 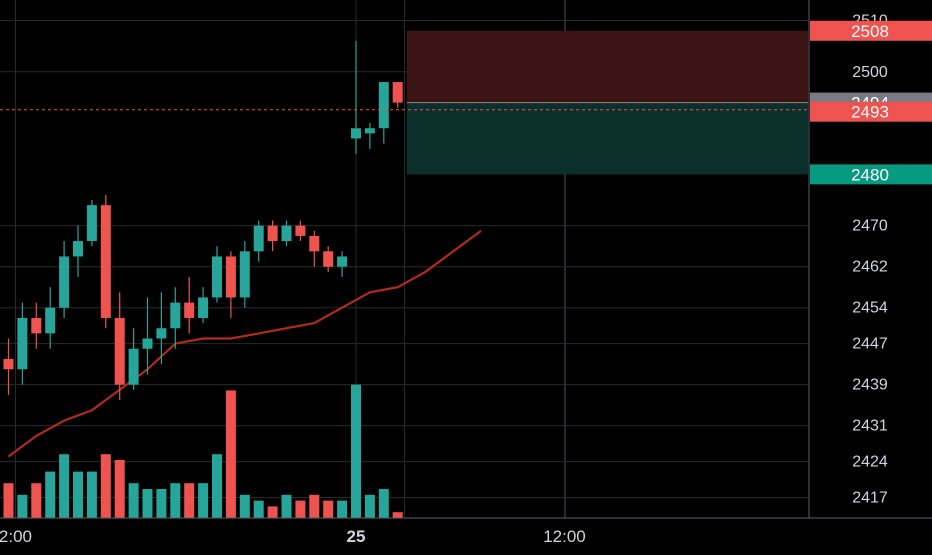 I want to click on price-label-stop: 2508, so click(x=871, y=30).